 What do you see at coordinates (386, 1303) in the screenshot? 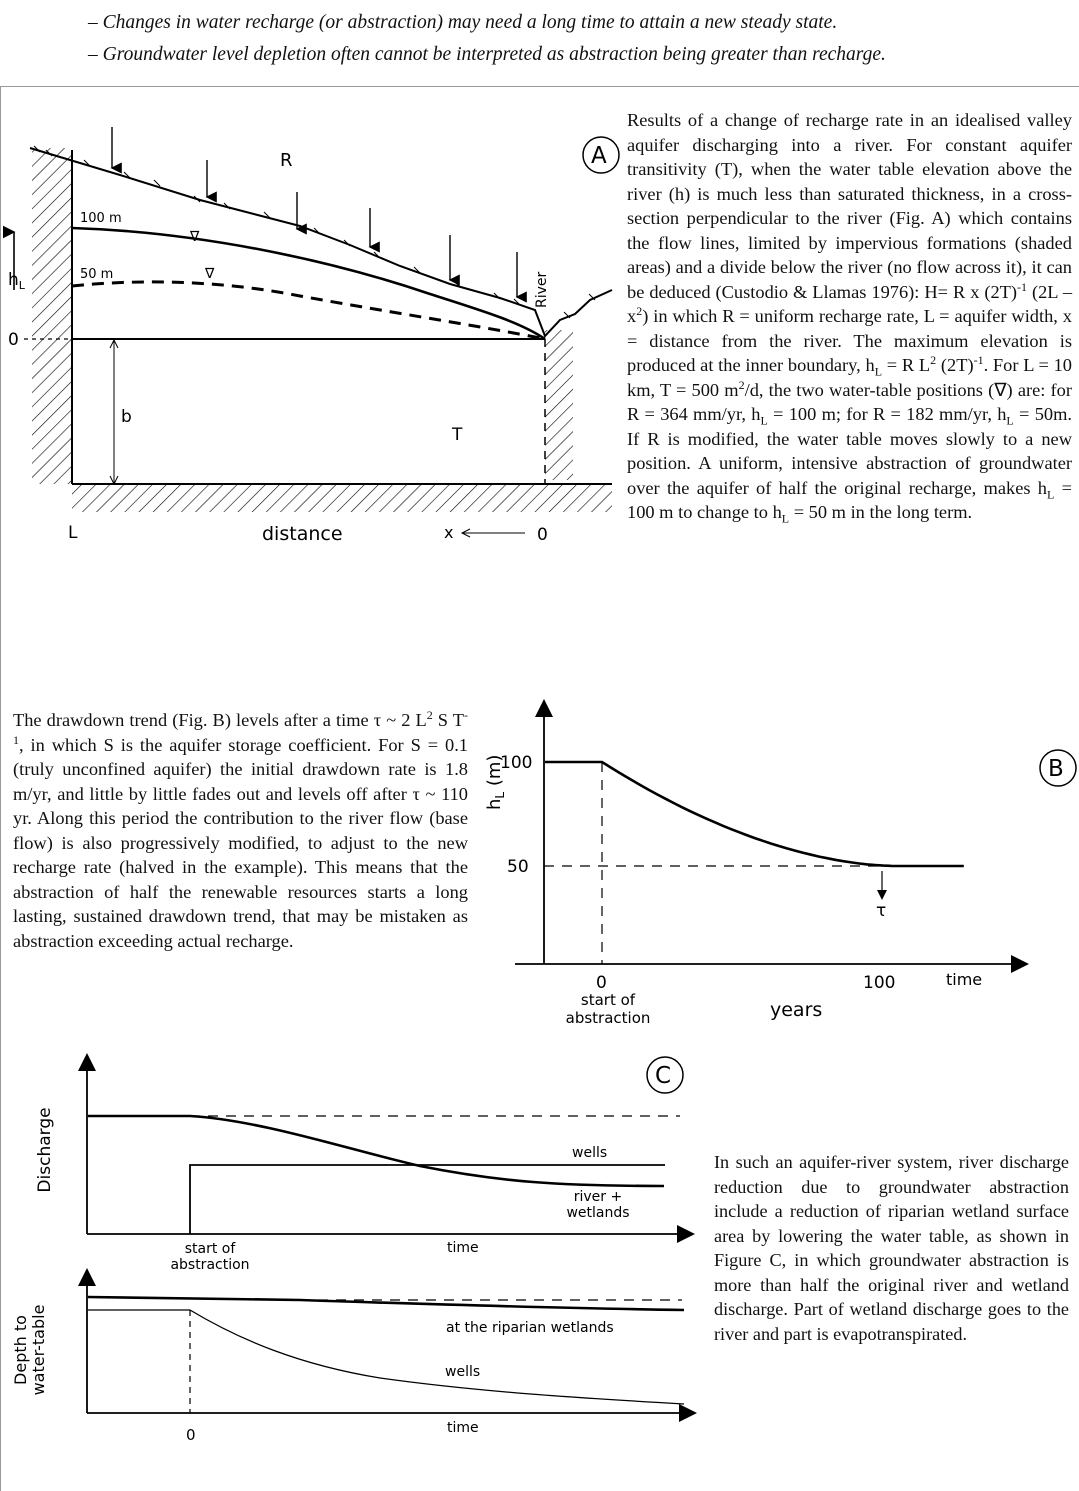
I see `riparian-curve` at bounding box center [386, 1303].